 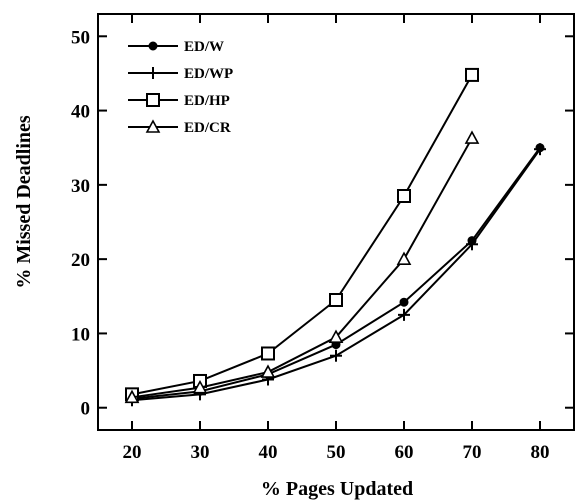 I want to click on x-tick-label: 30, so click(x=200, y=452).